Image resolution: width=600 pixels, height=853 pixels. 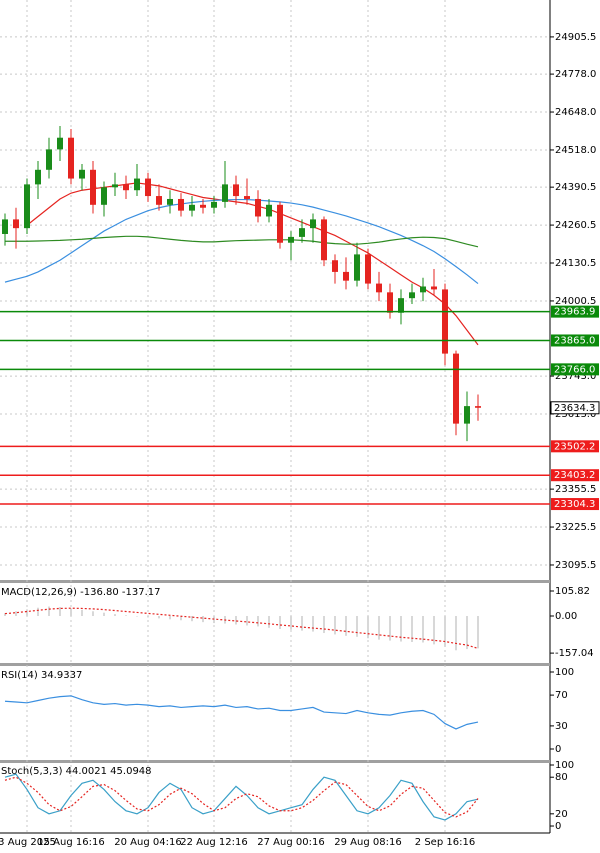 I want to click on y-tick-label: 100, so click(x=564, y=765).